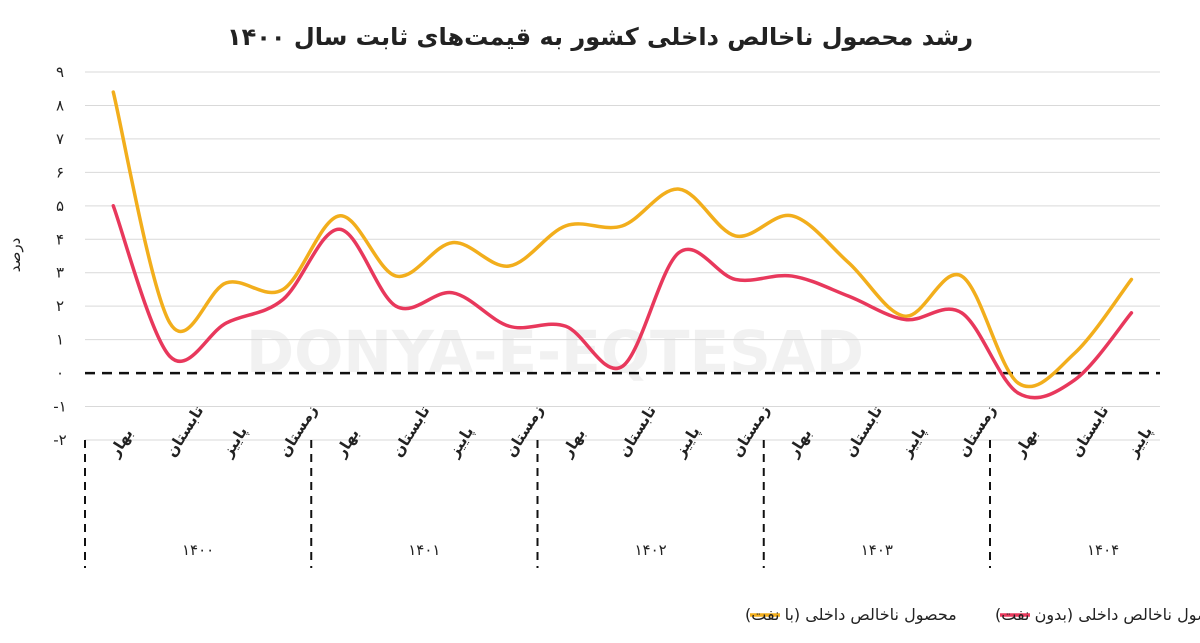 The height and width of the screenshot is (643, 1200). I want to click on watermark-text: DONYA-E-EQTESAD, so click(555, 352).